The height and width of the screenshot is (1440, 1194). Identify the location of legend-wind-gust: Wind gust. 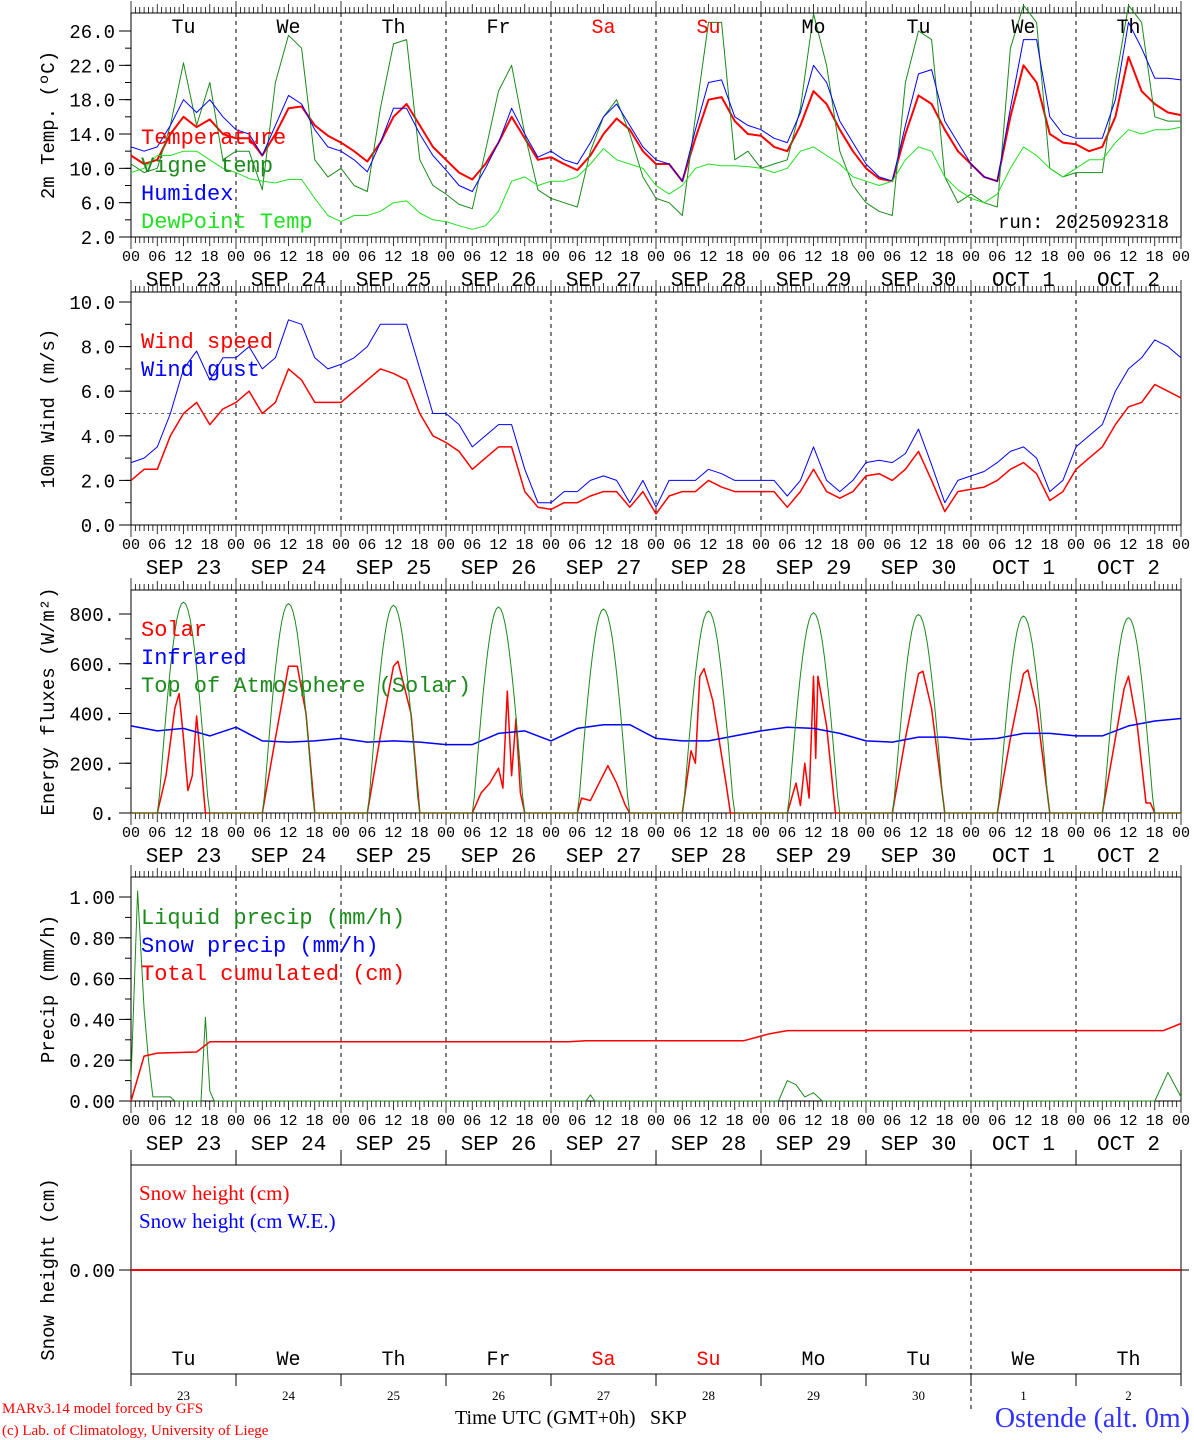
(200, 370).